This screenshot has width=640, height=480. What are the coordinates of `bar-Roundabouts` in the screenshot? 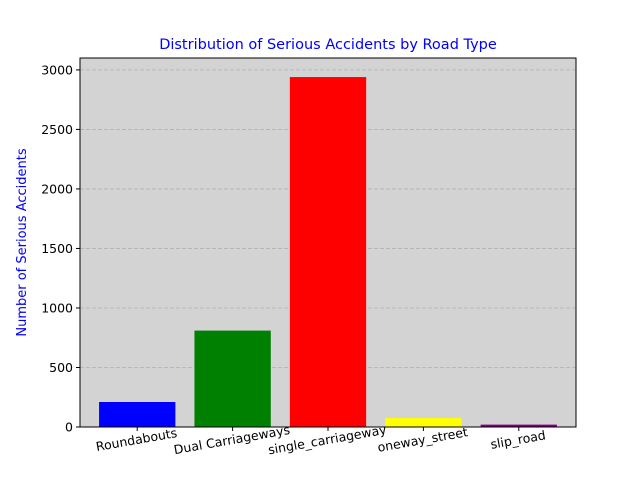 It's located at (137, 414).